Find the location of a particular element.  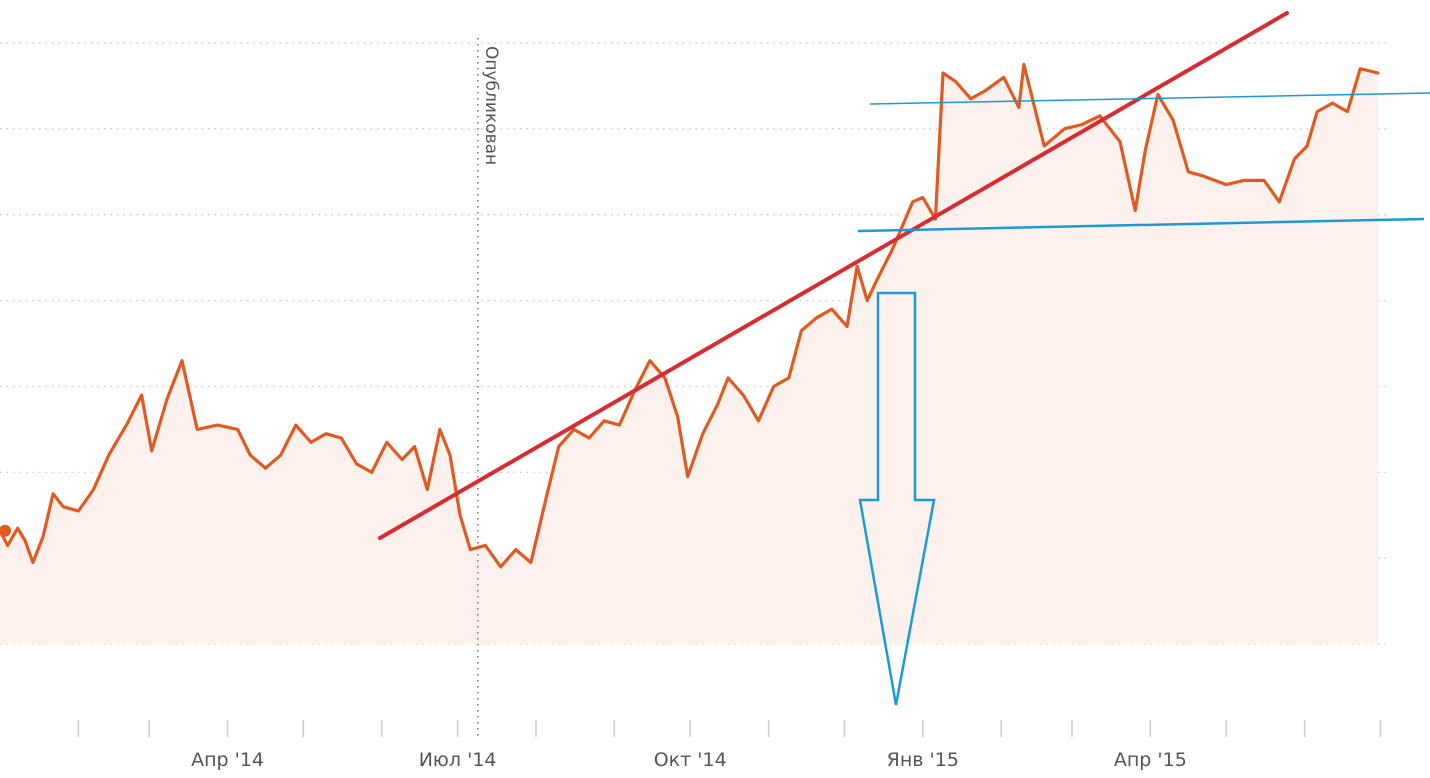

blue-channel-lower-line is located at coordinates (1141, 225).